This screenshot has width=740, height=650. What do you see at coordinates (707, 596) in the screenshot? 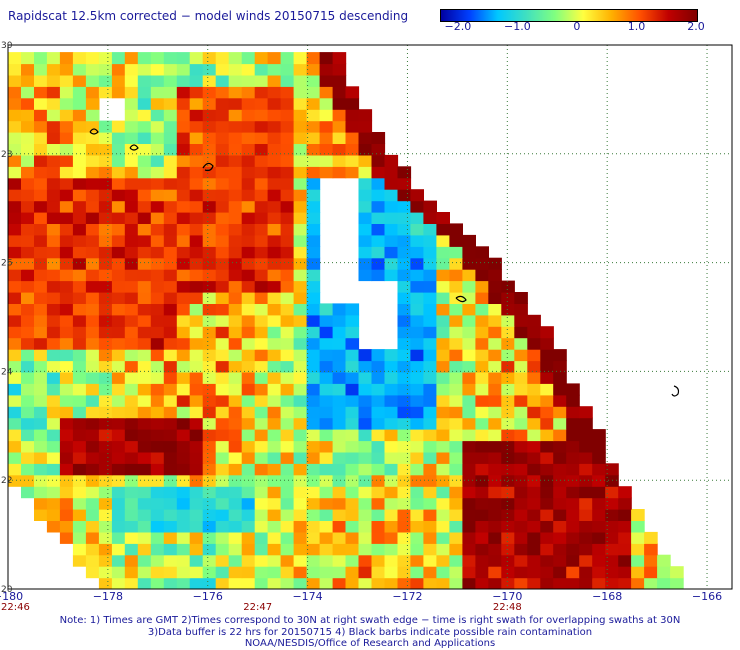
I see `x-tick-label: −166` at bounding box center [707, 596].